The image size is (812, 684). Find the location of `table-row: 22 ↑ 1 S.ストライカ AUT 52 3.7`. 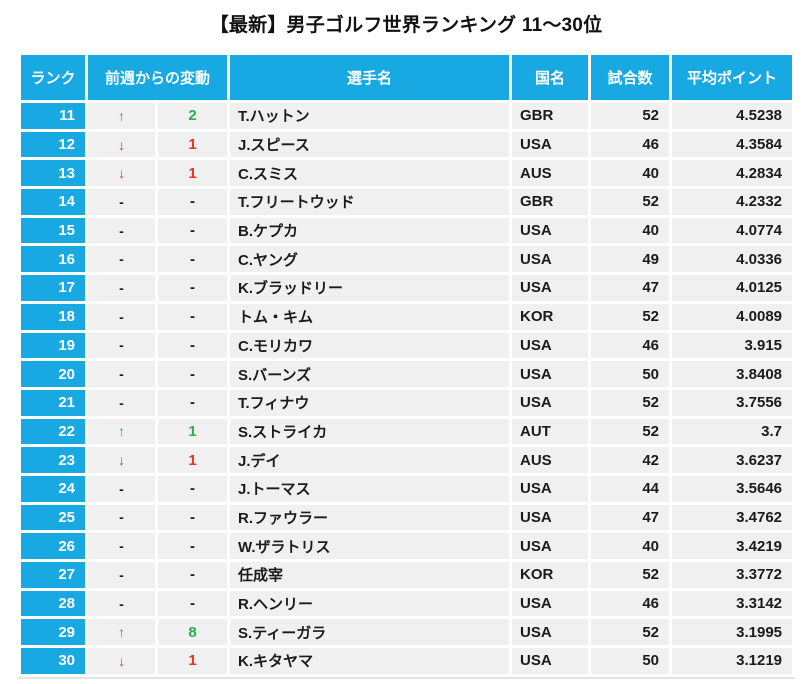

table-row: 22 ↑ 1 S.ストライカ AUT 52 3.7 is located at coordinates (407, 431).